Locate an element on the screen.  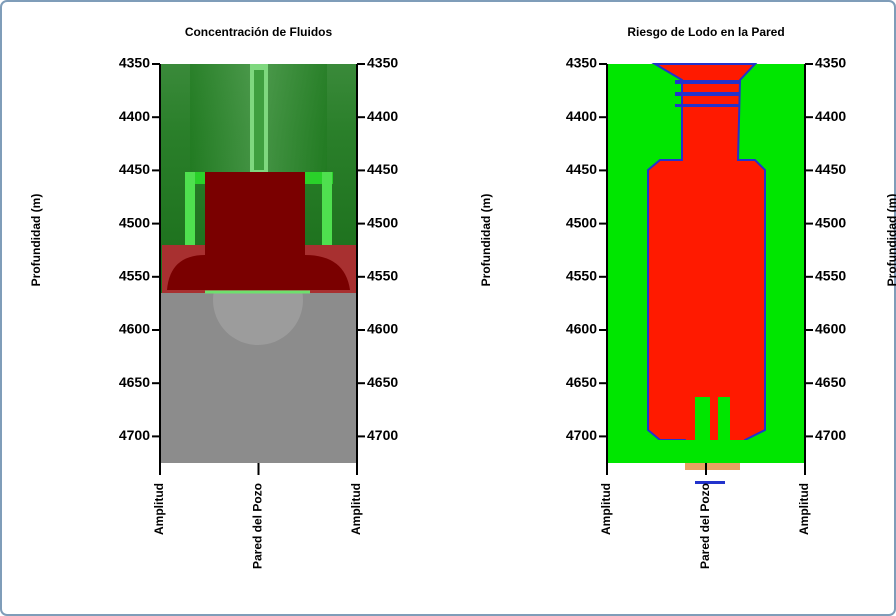
heatmap-image is located at coordinates (258, 263).